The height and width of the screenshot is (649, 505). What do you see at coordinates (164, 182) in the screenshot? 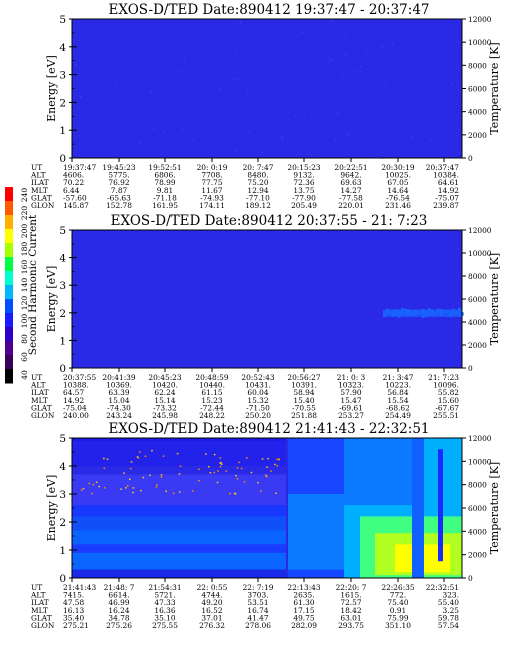
I see `table-cell: 78.99` at bounding box center [164, 182].